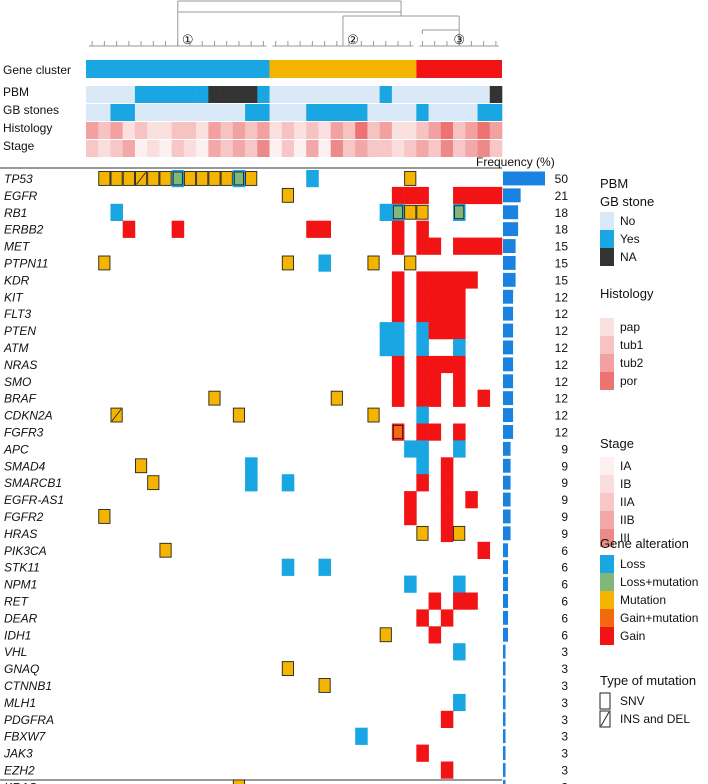 This screenshot has height=784, width=708. I want to click on frequency-header: Frequency (%), so click(515, 162).